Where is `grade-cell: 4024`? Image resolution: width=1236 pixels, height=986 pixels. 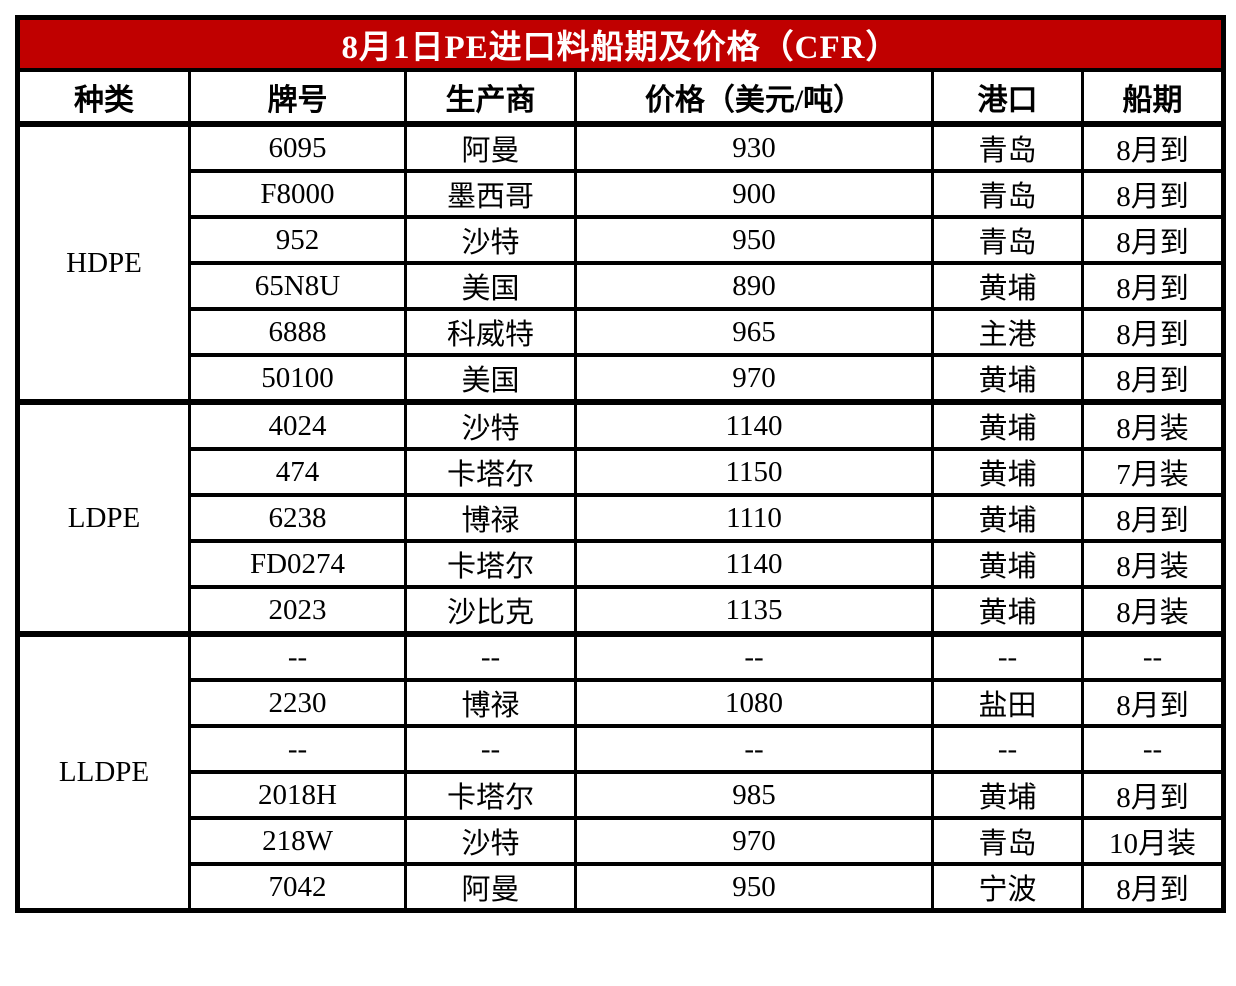
grade-cell: 4024 is located at coordinates (297, 425).